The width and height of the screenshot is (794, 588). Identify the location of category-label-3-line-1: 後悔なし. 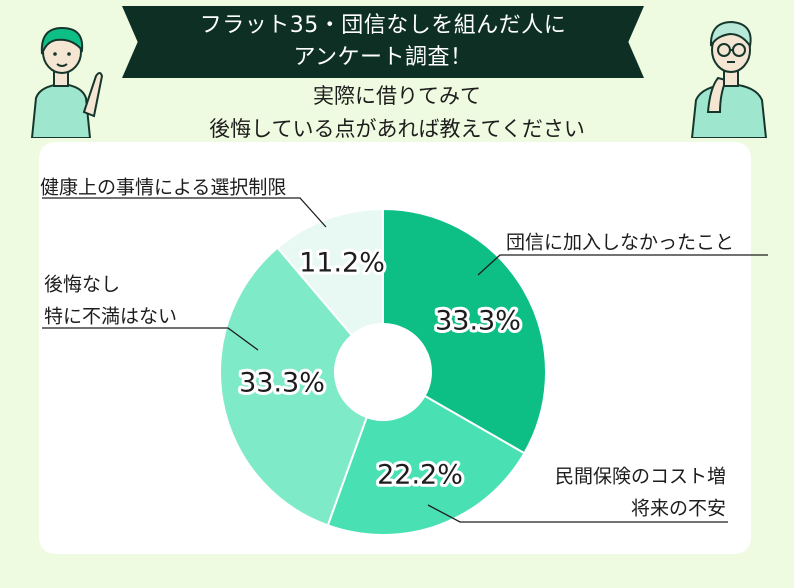
(82, 285).